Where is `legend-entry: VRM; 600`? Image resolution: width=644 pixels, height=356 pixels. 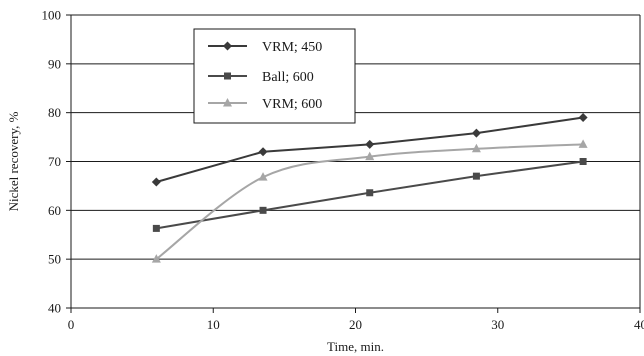 legend-entry: VRM; 600 is located at coordinates (265, 104).